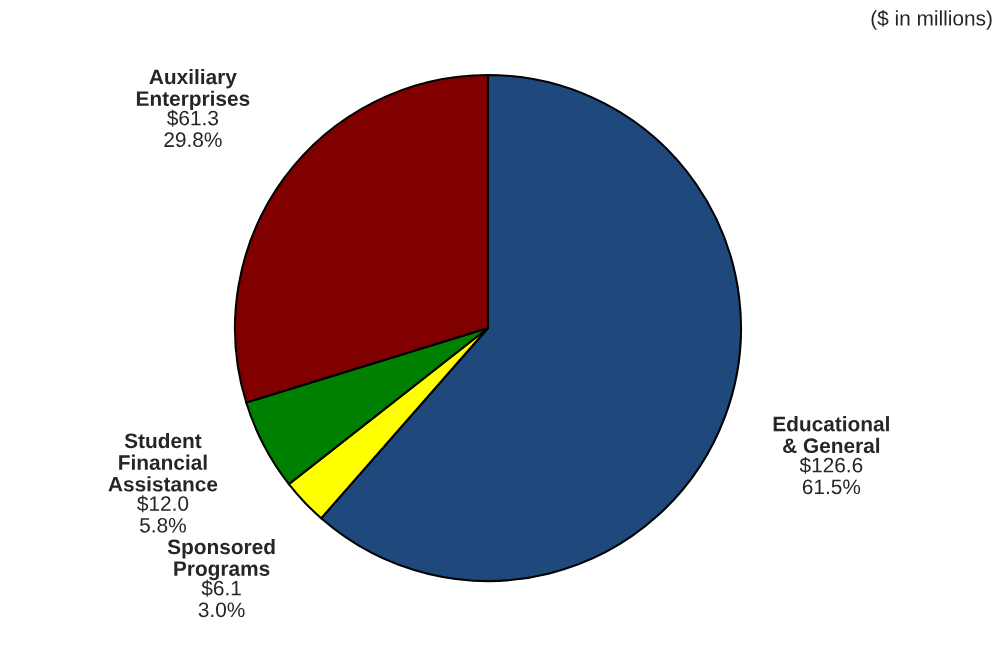  What do you see at coordinates (831, 435) in the screenshot?
I see `slice-label: Educational & General` at bounding box center [831, 435].